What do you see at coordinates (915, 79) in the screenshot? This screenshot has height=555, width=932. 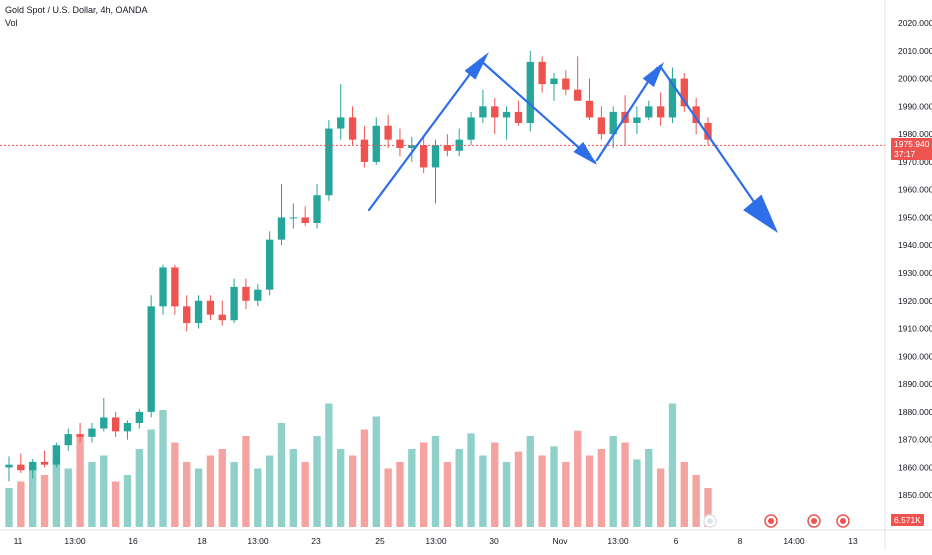 I see `y-tick-label: 2000.000` at bounding box center [915, 79].